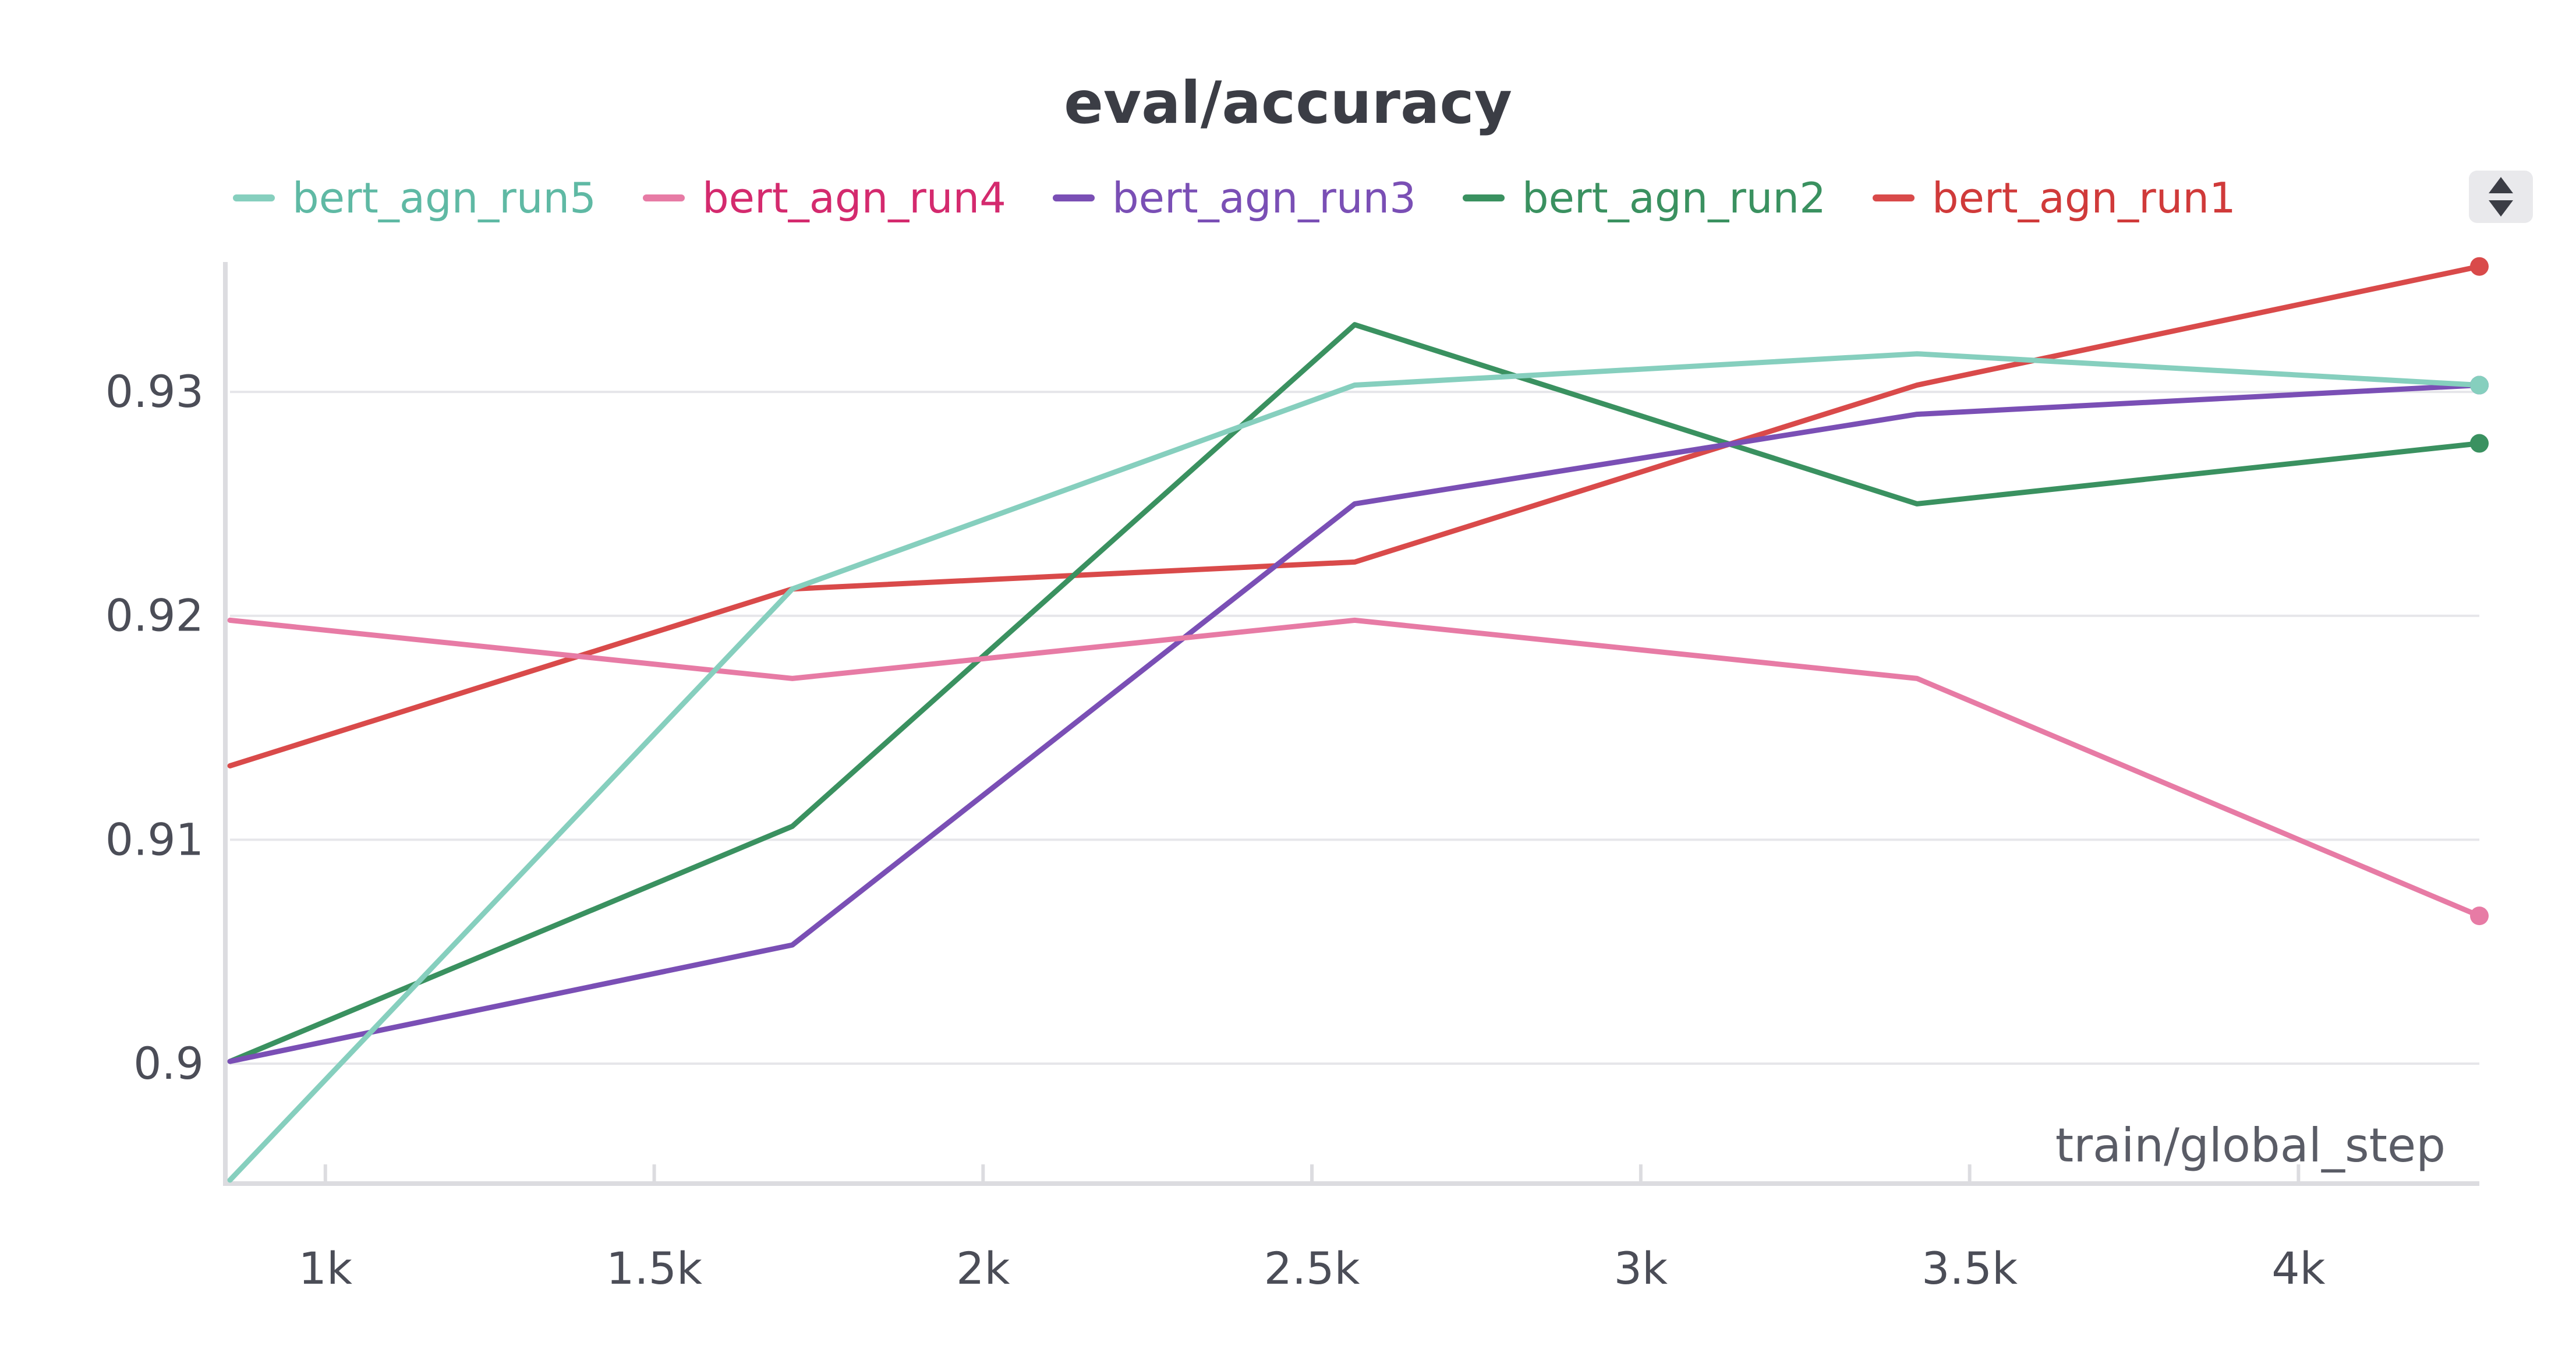 The height and width of the screenshot is (1353, 2576). I want to click on legend-sort-toggle, so click(2501, 197).